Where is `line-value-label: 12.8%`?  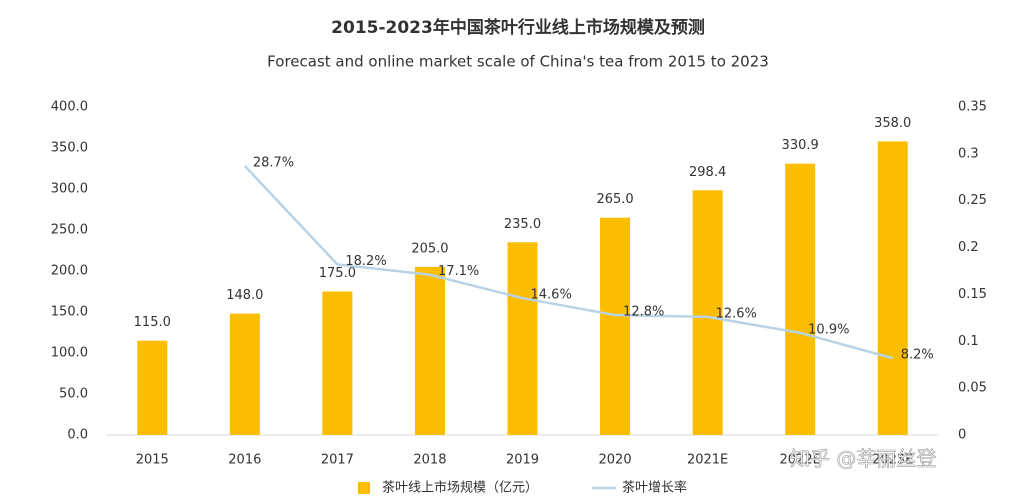
line-value-label: 12.8% is located at coordinates (643, 312).